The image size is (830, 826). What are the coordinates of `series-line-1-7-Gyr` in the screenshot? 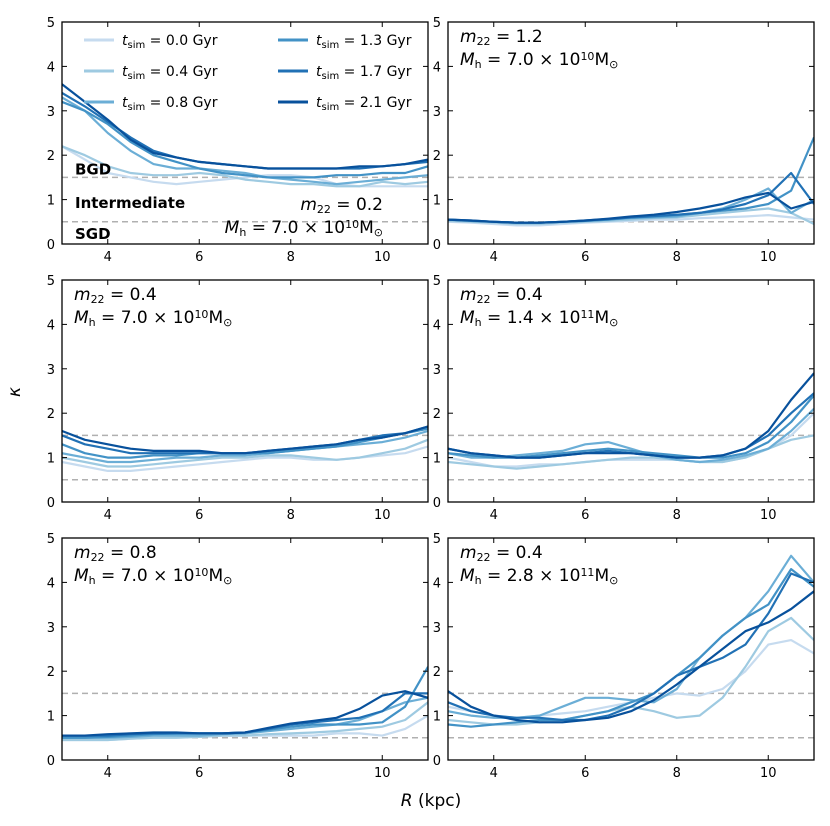 It's located at (631, 647).